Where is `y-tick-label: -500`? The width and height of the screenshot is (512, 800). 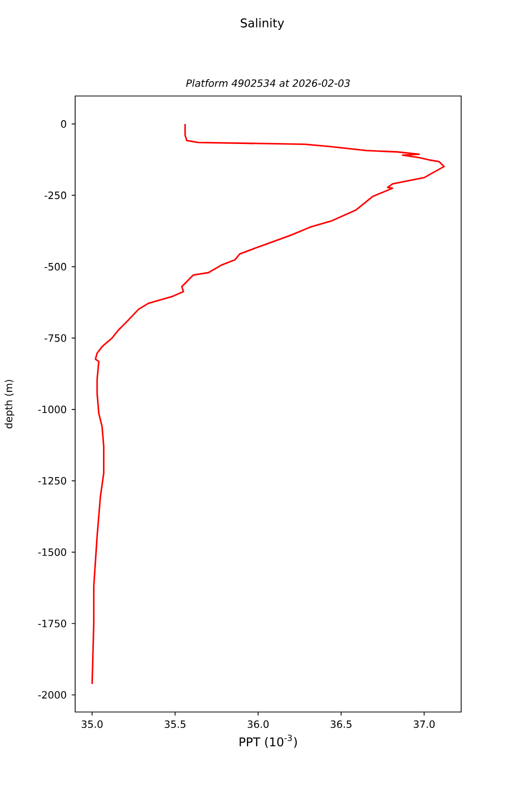
y-tick-label: -500 is located at coordinates (55, 266).